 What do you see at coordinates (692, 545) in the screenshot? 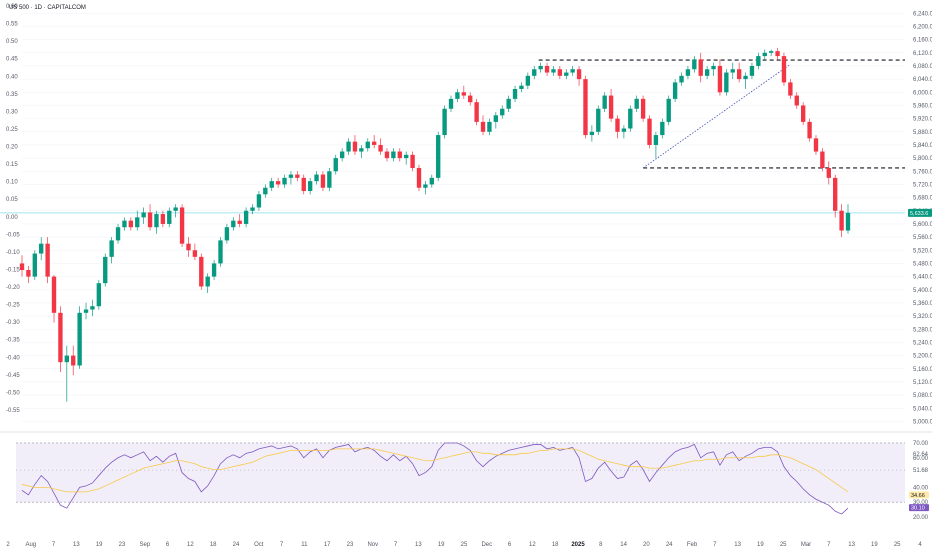
I see `time-tick-label: Feb` at bounding box center [692, 545].